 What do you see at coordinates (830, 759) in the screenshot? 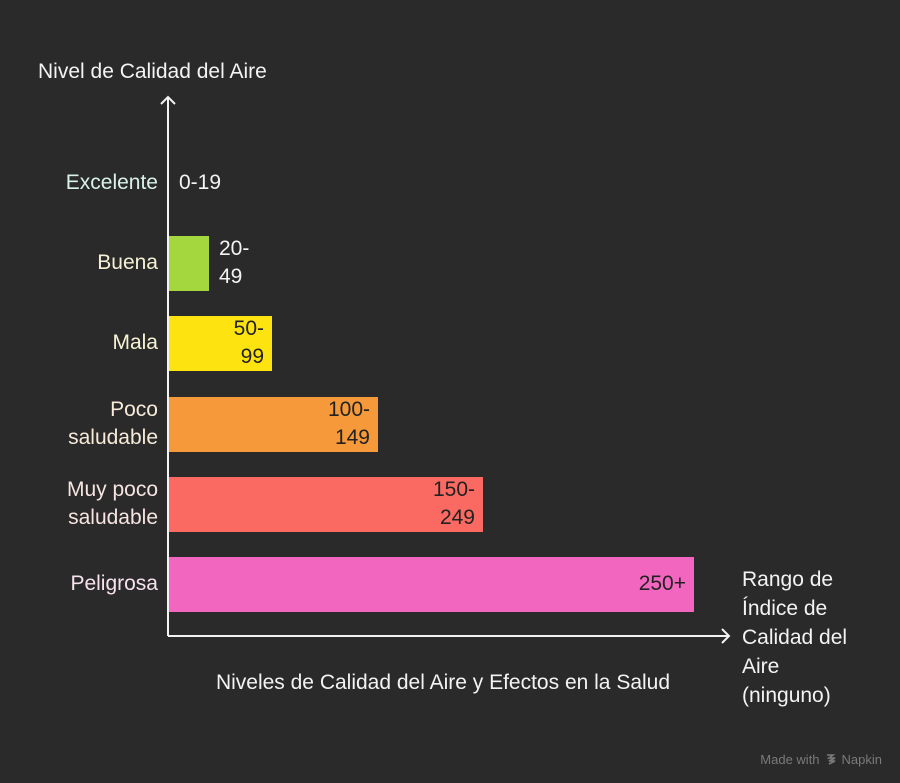
I see `napkin-logo-icon` at bounding box center [830, 759].